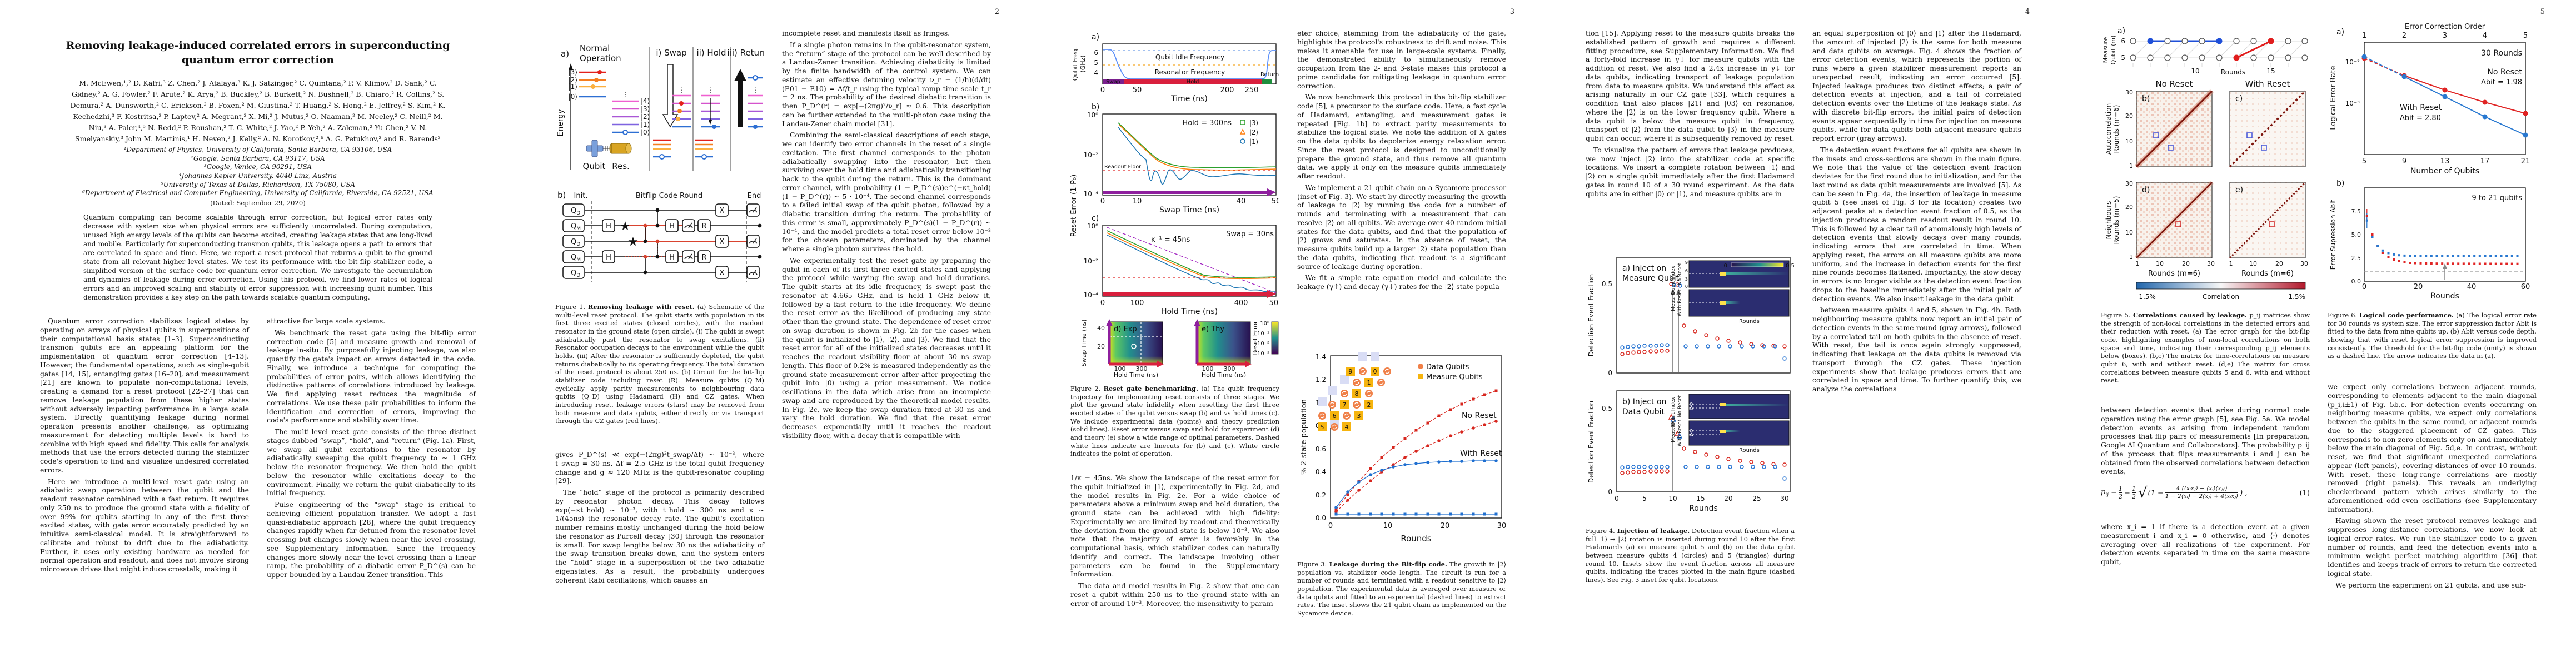 The width and height of the screenshot is (2576, 667). I want to click on svg-text: 60, so click(2525, 287).